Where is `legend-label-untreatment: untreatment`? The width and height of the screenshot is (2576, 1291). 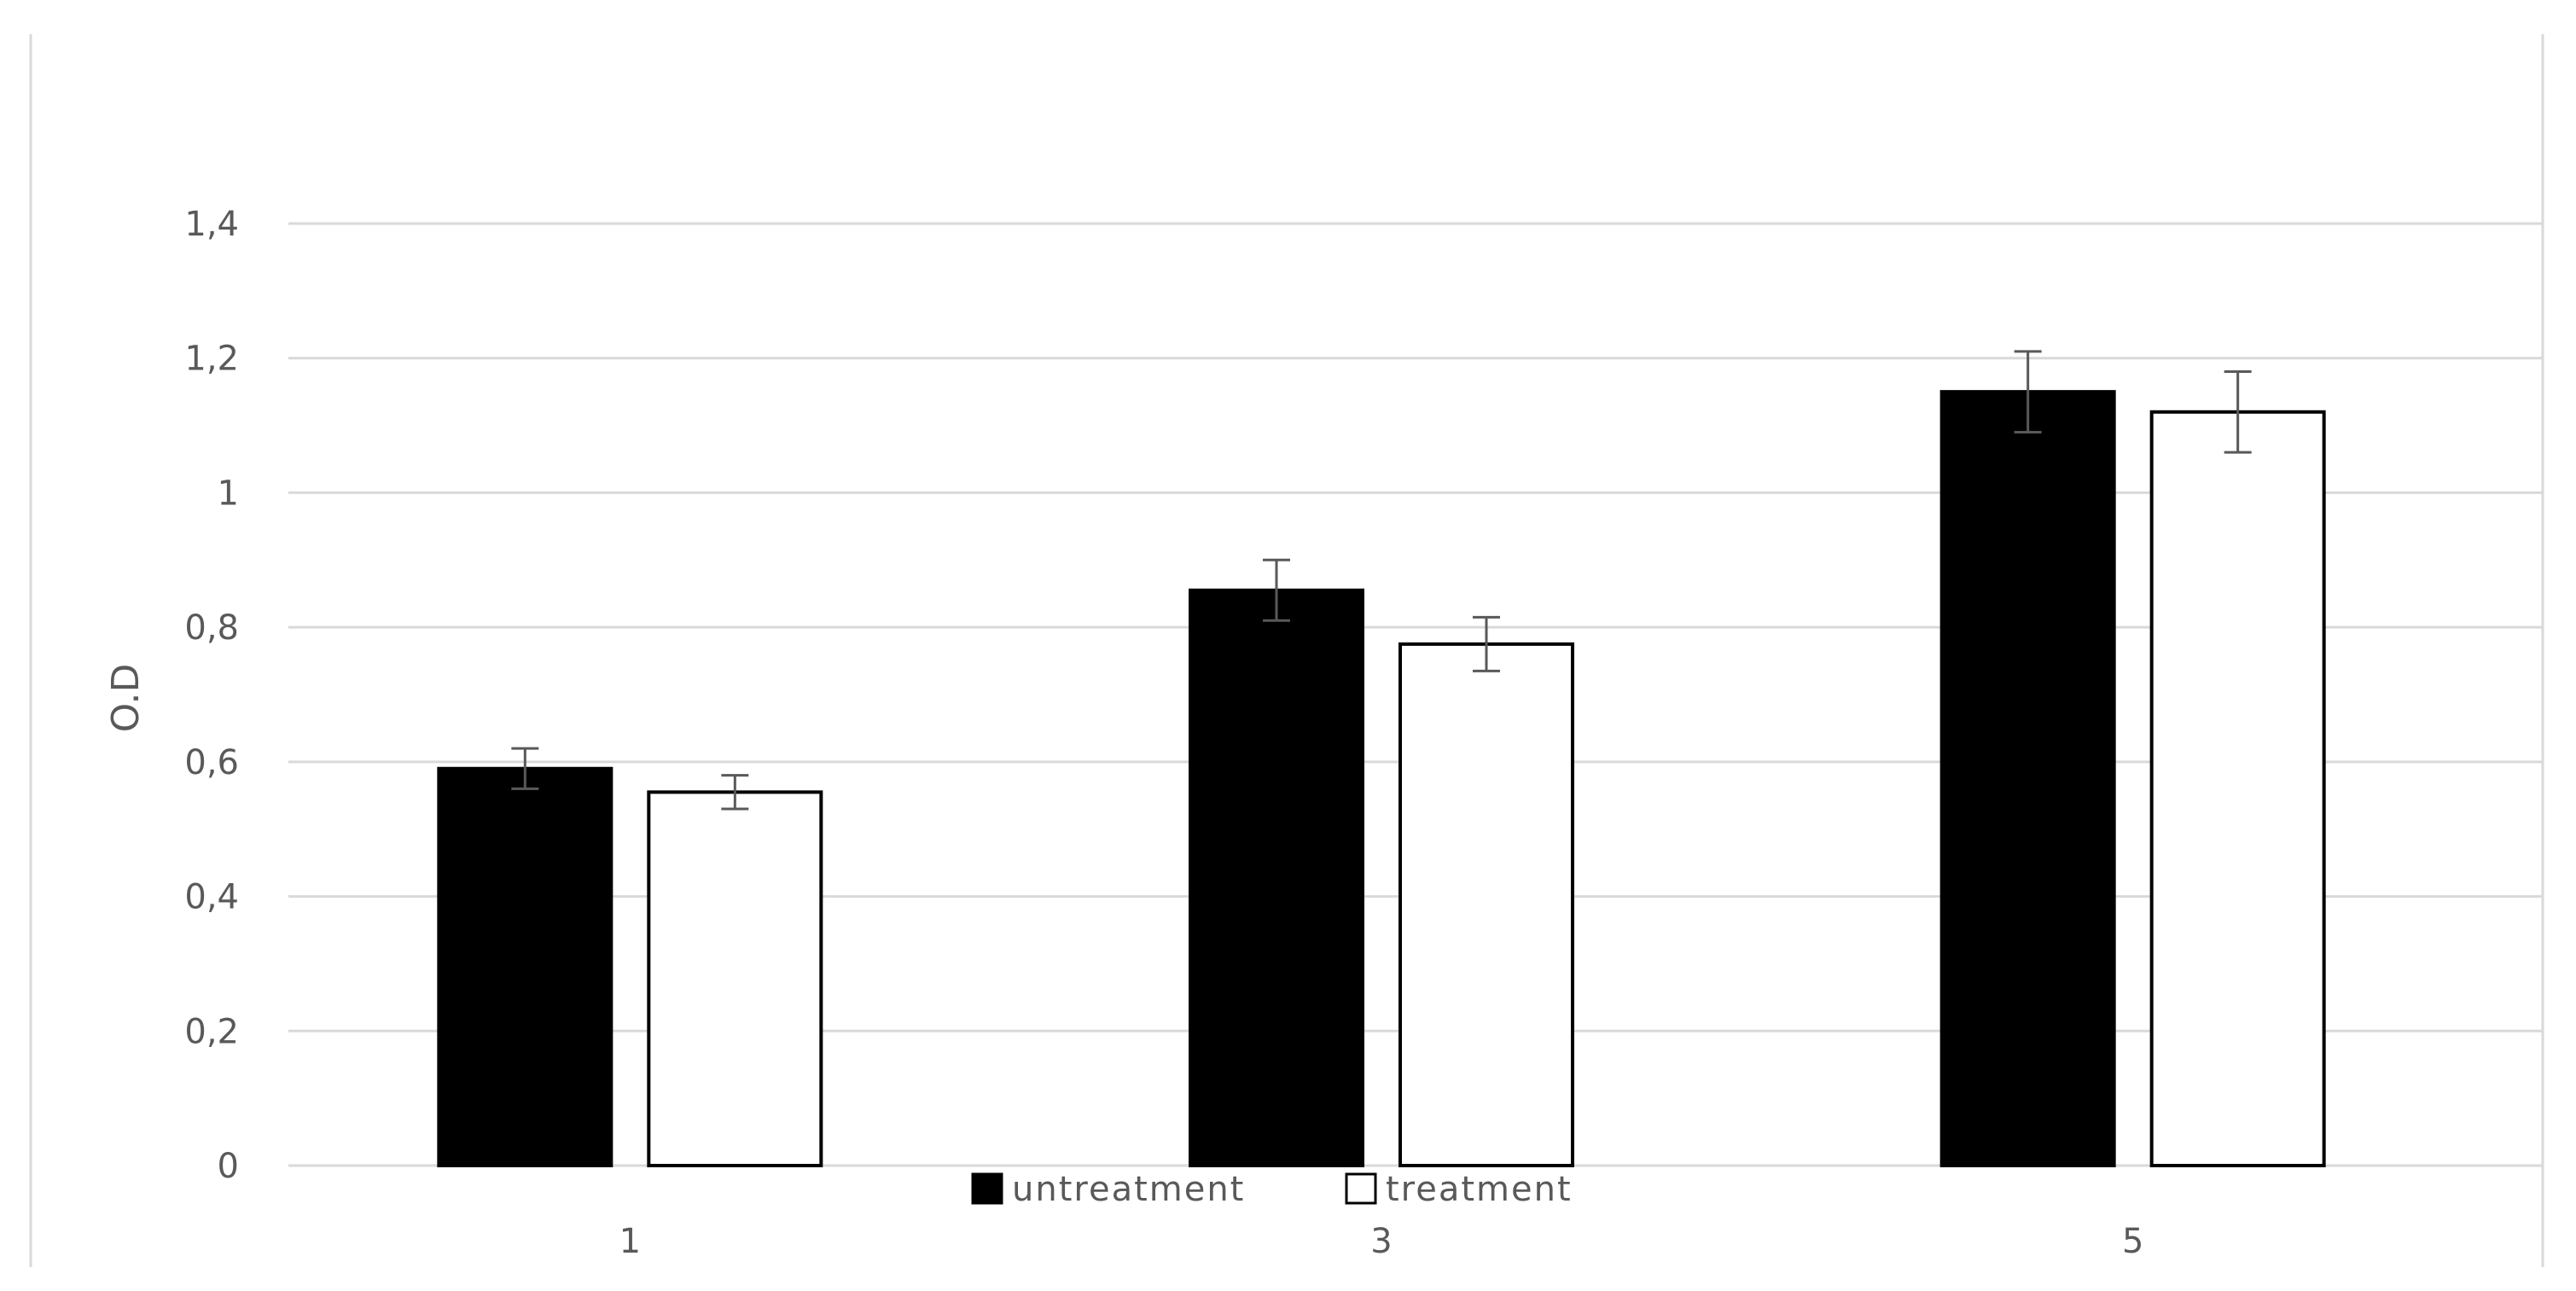
legend-label-untreatment: untreatment is located at coordinates (1128, 1189).